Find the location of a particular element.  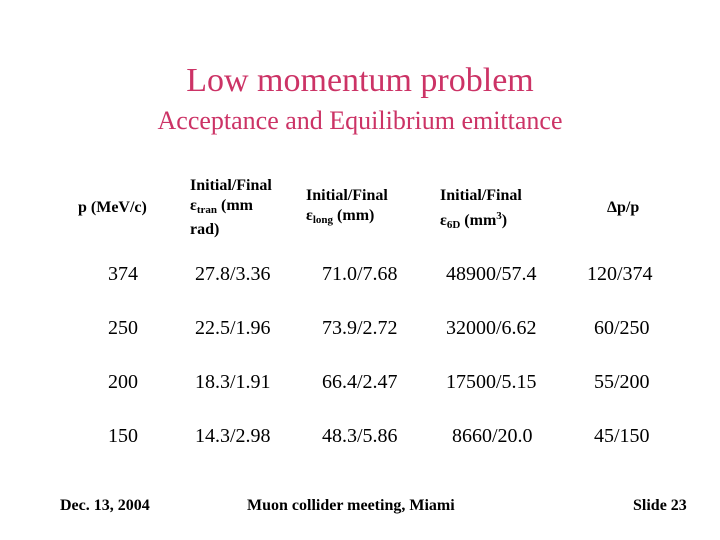

table-cell: 48.3/5.86 is located at coordinates (360, 436).